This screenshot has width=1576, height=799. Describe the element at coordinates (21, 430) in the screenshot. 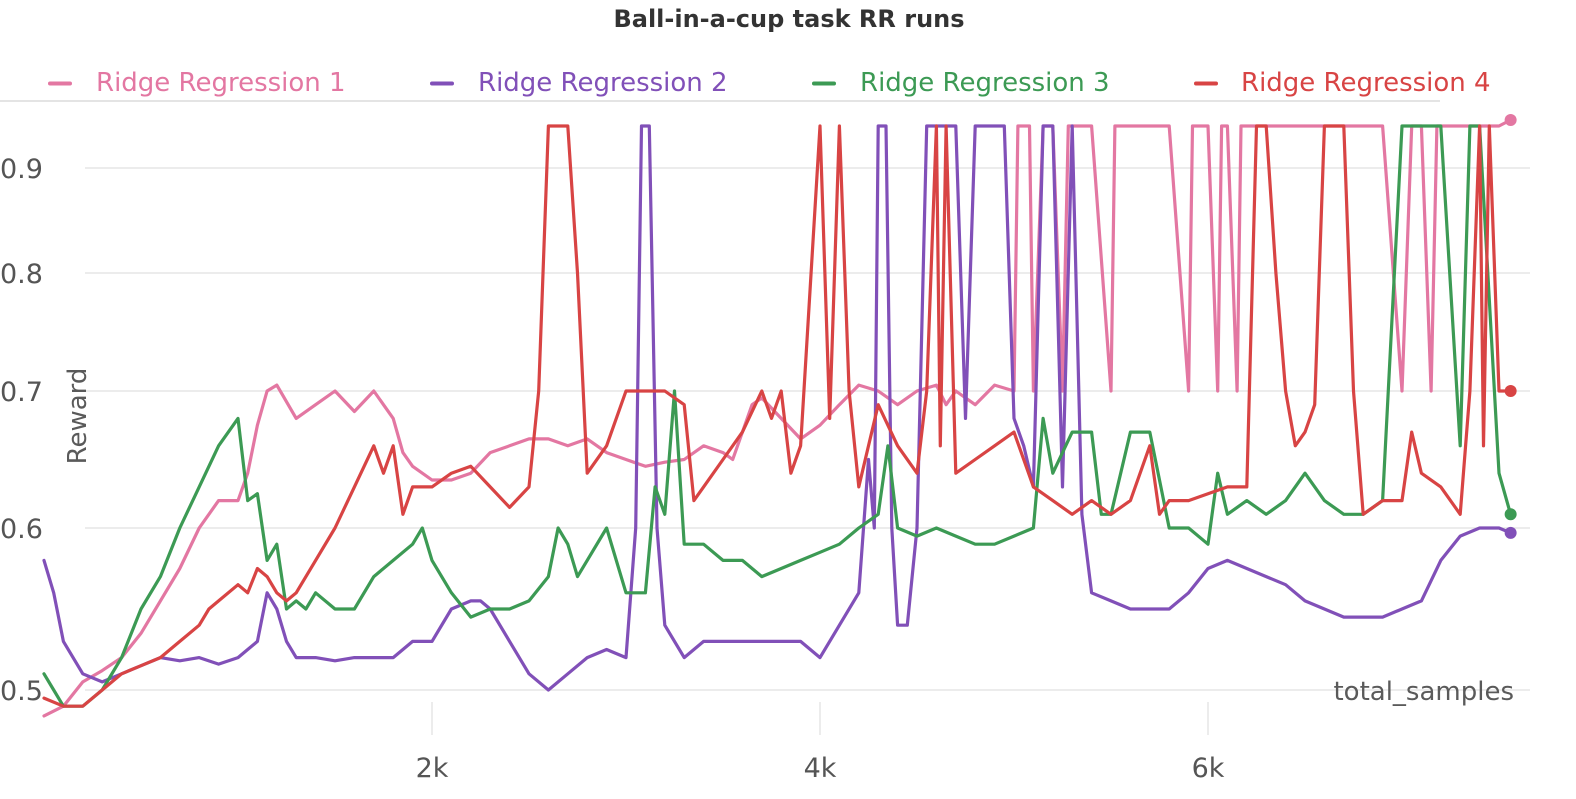

I see `y-tick-labels: 0.5 0.6 0.7 0.8 0.9` at that location.